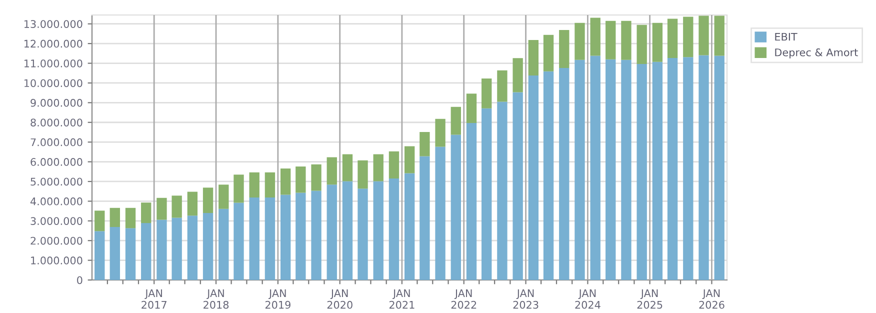 The image size is (876, 313). What do you see at coordinates (154, 299) in the screenshot?
I see `x-tick-label: JAN 2017` at bounding box center [154, 299].